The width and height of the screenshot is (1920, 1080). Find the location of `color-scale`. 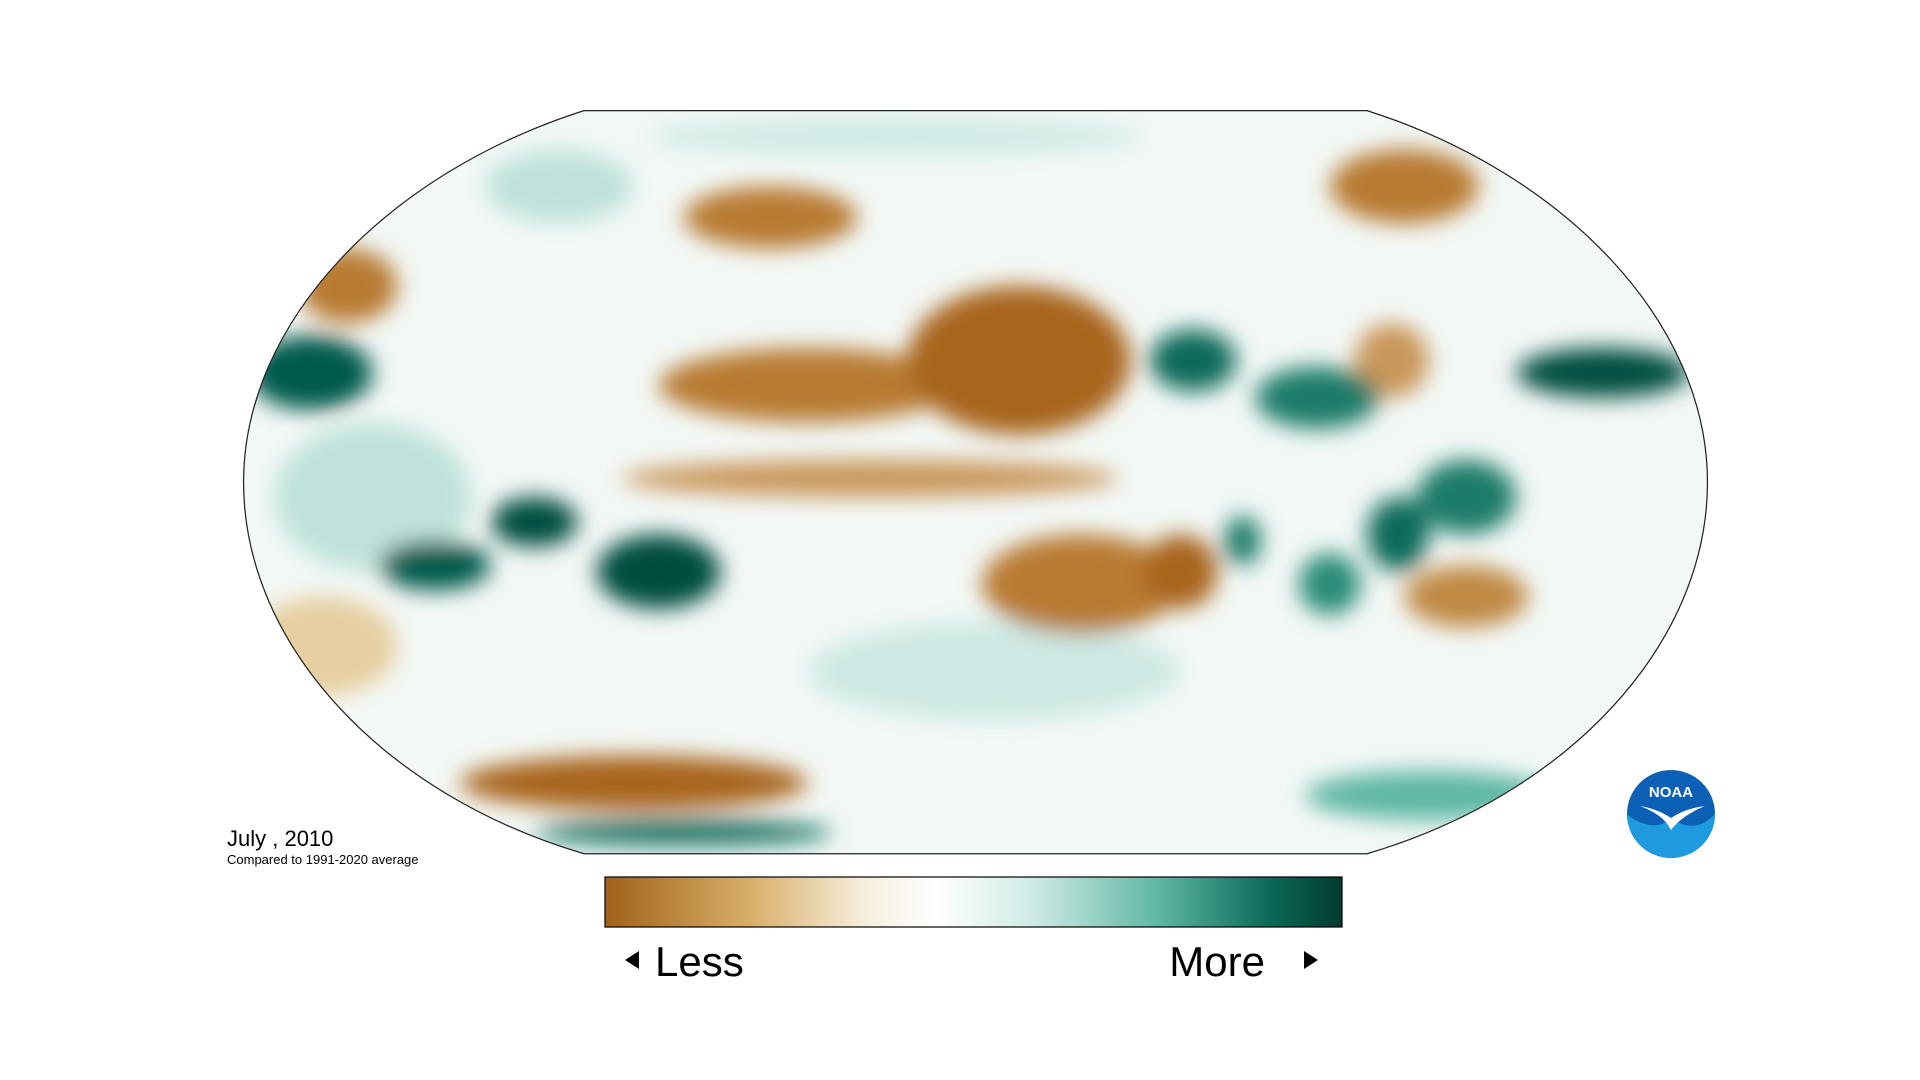

color-scale is located at coordinates (973, 902).